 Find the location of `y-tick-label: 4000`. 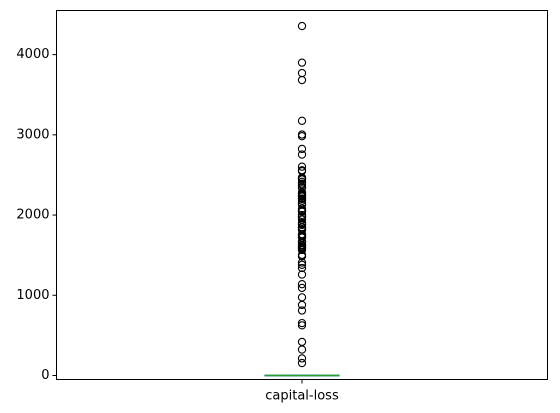

y-tick-label: 4000 is located at coordinates (32, 54).